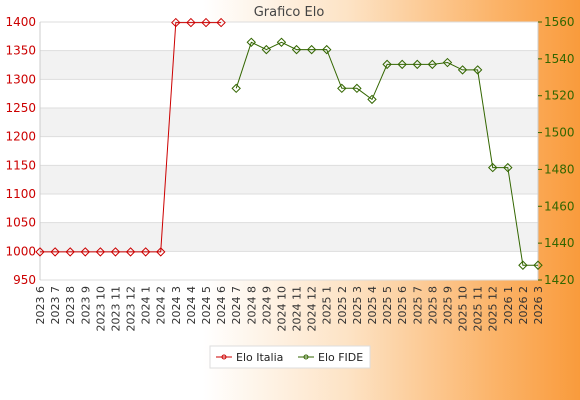 The image size is (580, 400). Describe the element at coordinates (221, 305) in the screenshot. I see `x-tick-label: 2024 6` at that location.